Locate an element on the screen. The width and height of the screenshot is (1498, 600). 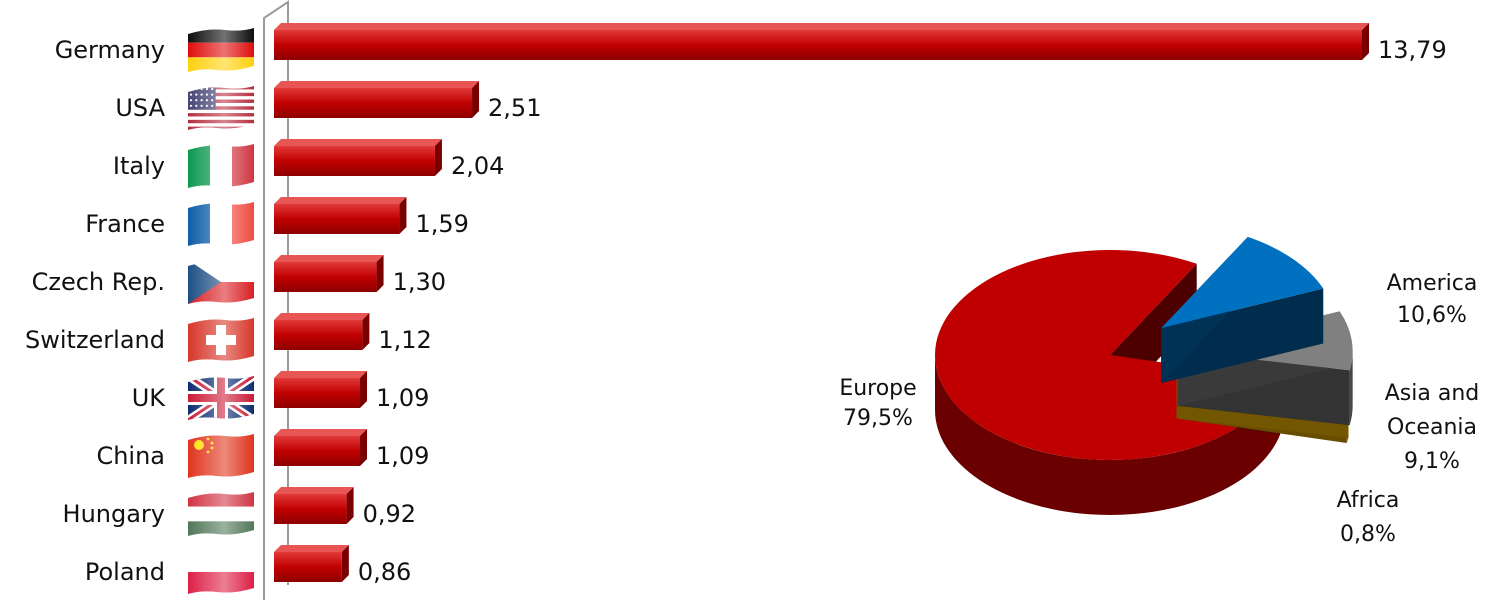
germany-flag-icon is located at coordinates (221, 50).